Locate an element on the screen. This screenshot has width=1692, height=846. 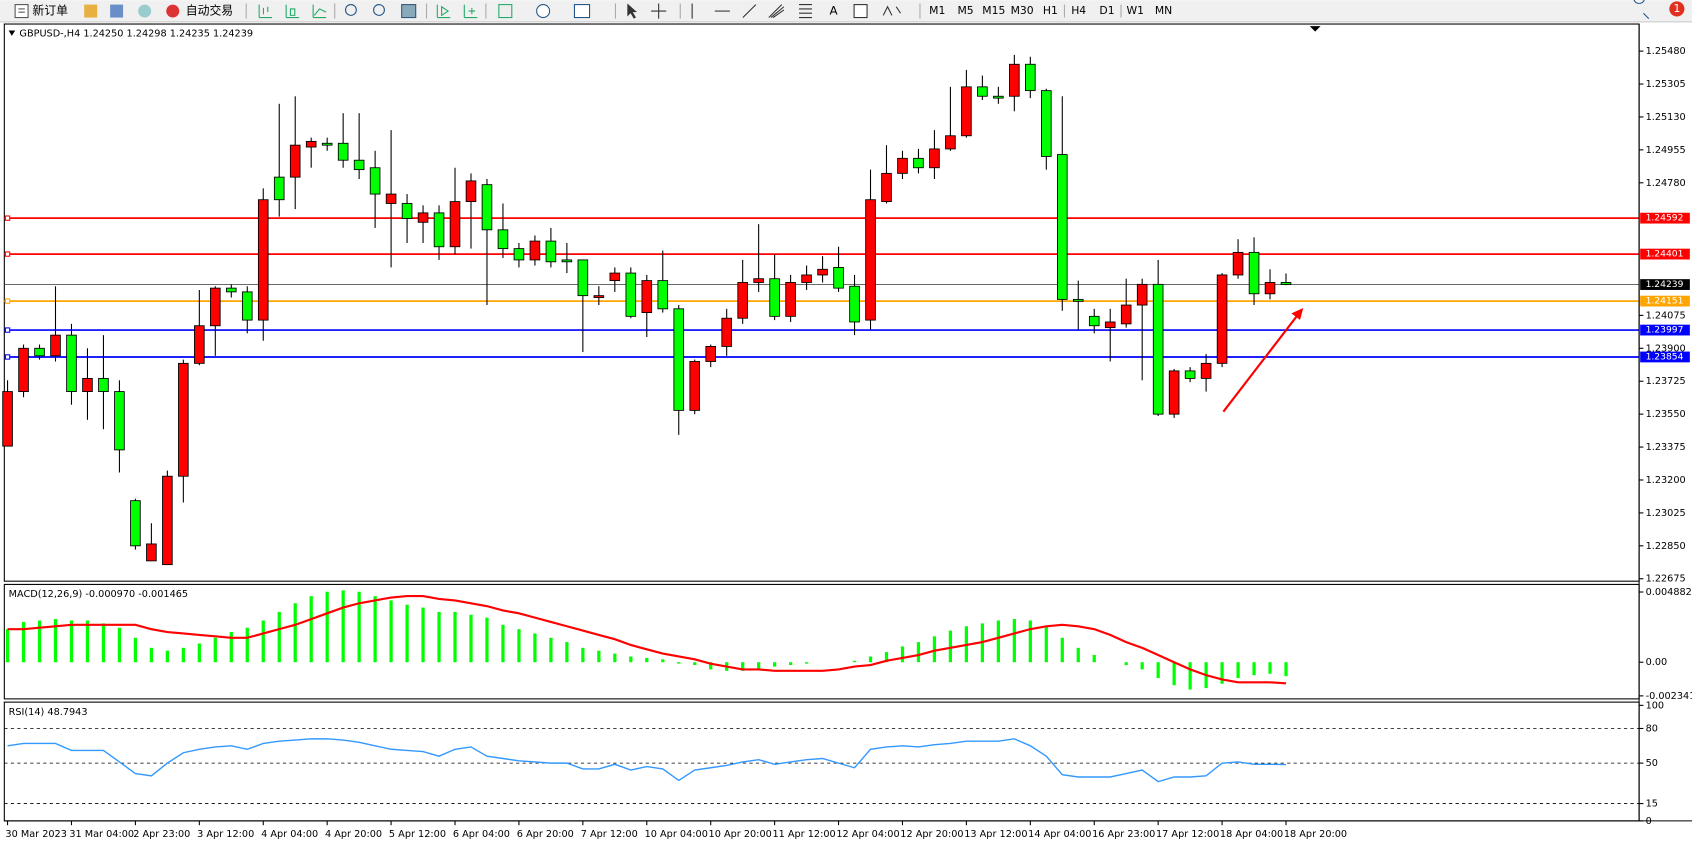
crosshair-tool is located at coordinates (659, 11).